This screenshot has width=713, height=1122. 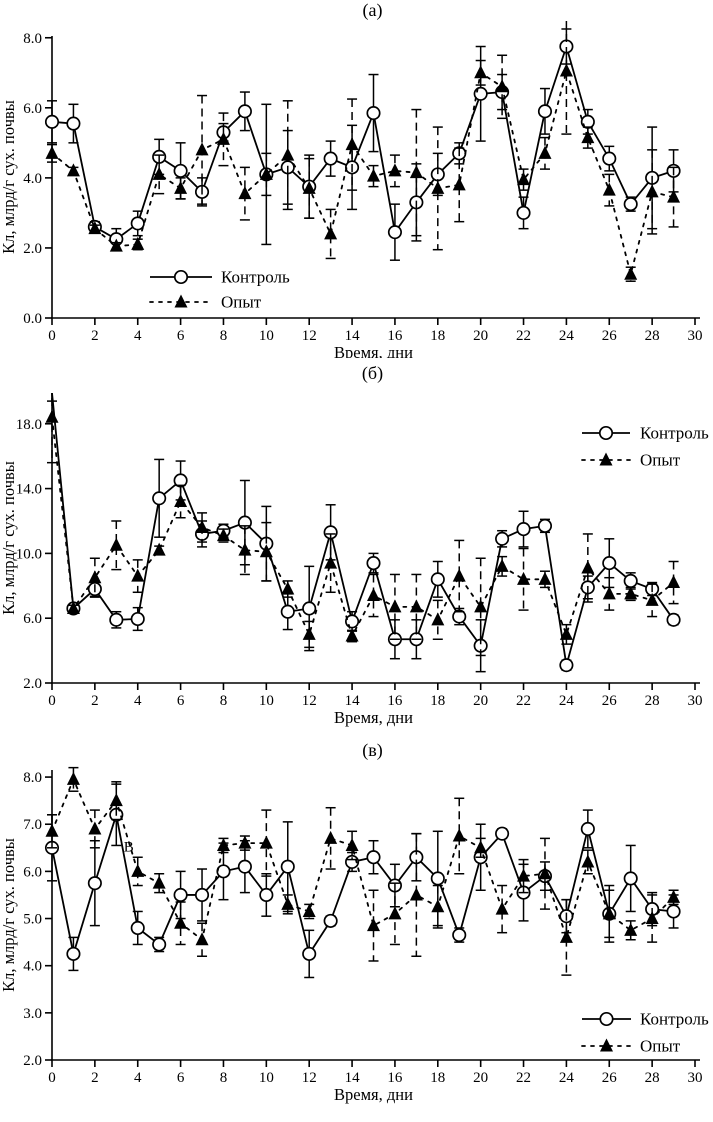 I want to click on svg-text: 7.0, so click(x=32, y=825).